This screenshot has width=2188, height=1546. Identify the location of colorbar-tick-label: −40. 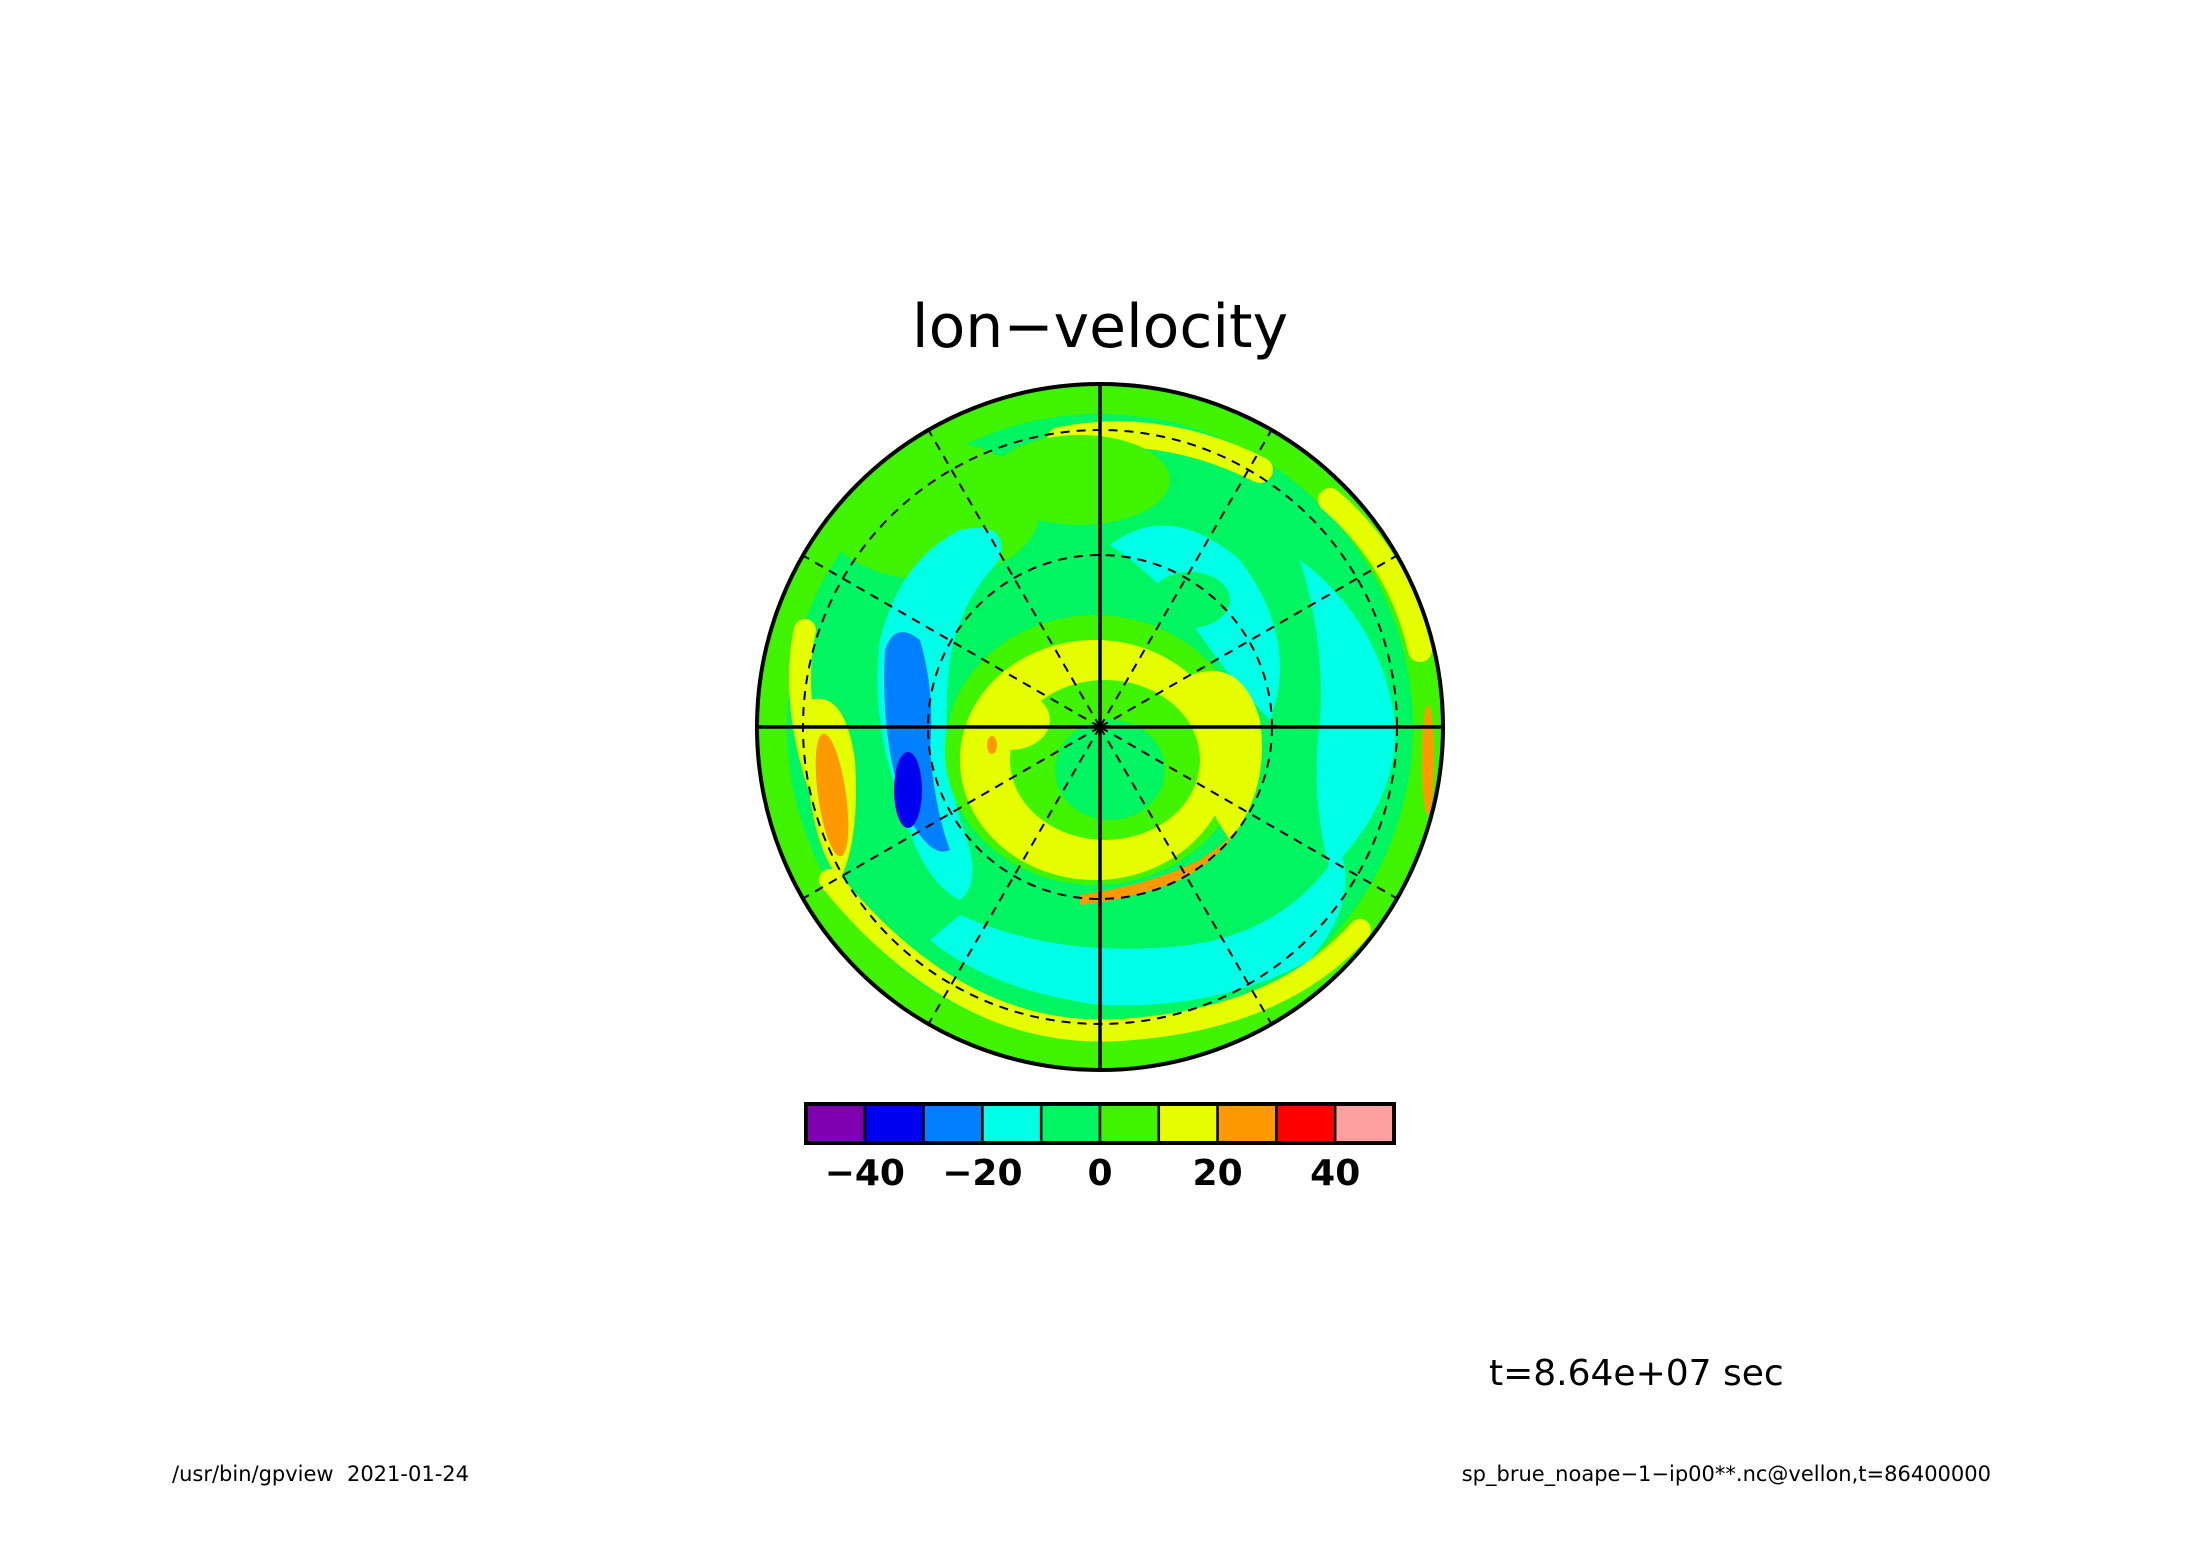
(865, 1173).